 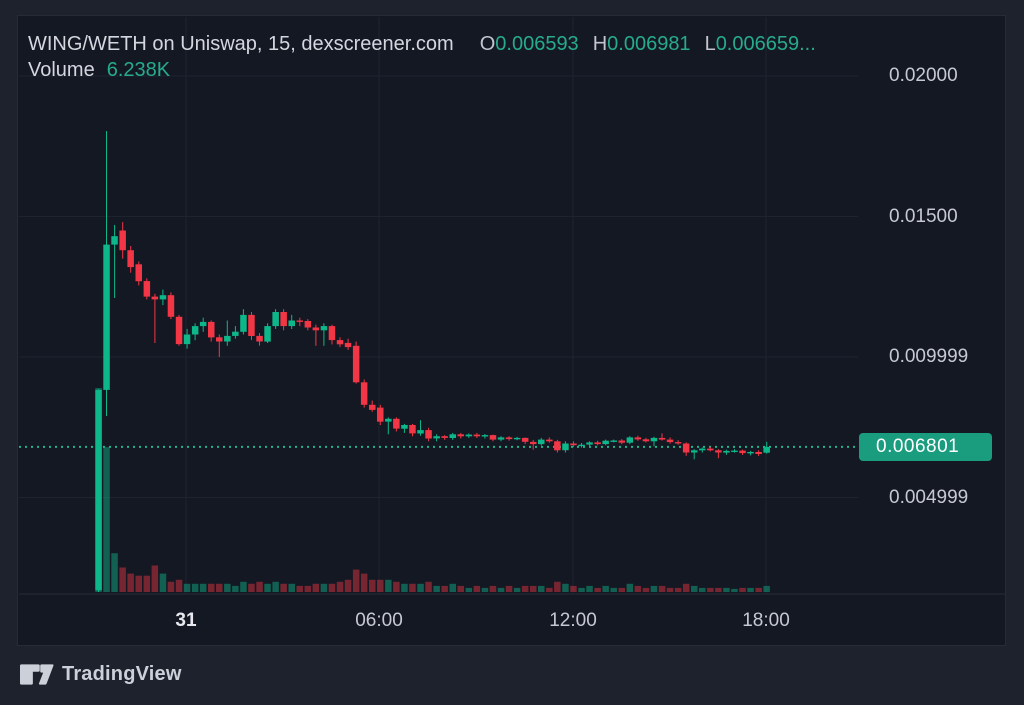 I want to click on tradingview-watermark: TradingView, so click(x=101, y=674).